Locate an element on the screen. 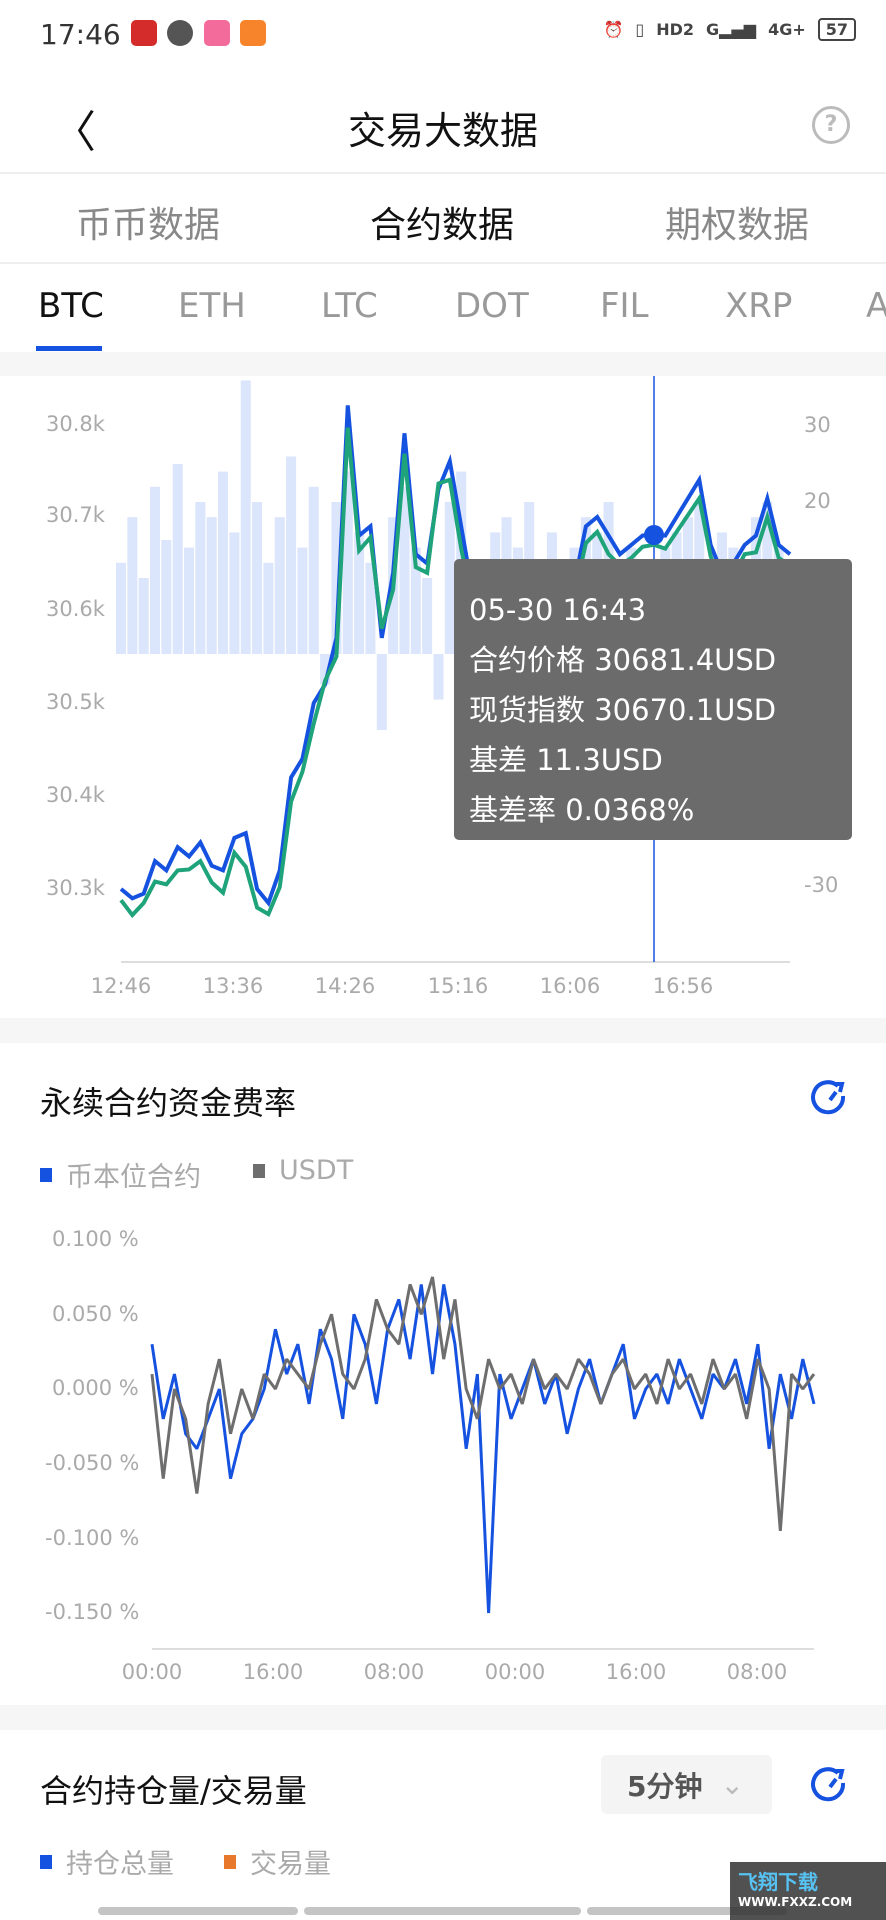 The image size is (886, 1920). question-circle-icon: ? is located at coordinates (831, 125).